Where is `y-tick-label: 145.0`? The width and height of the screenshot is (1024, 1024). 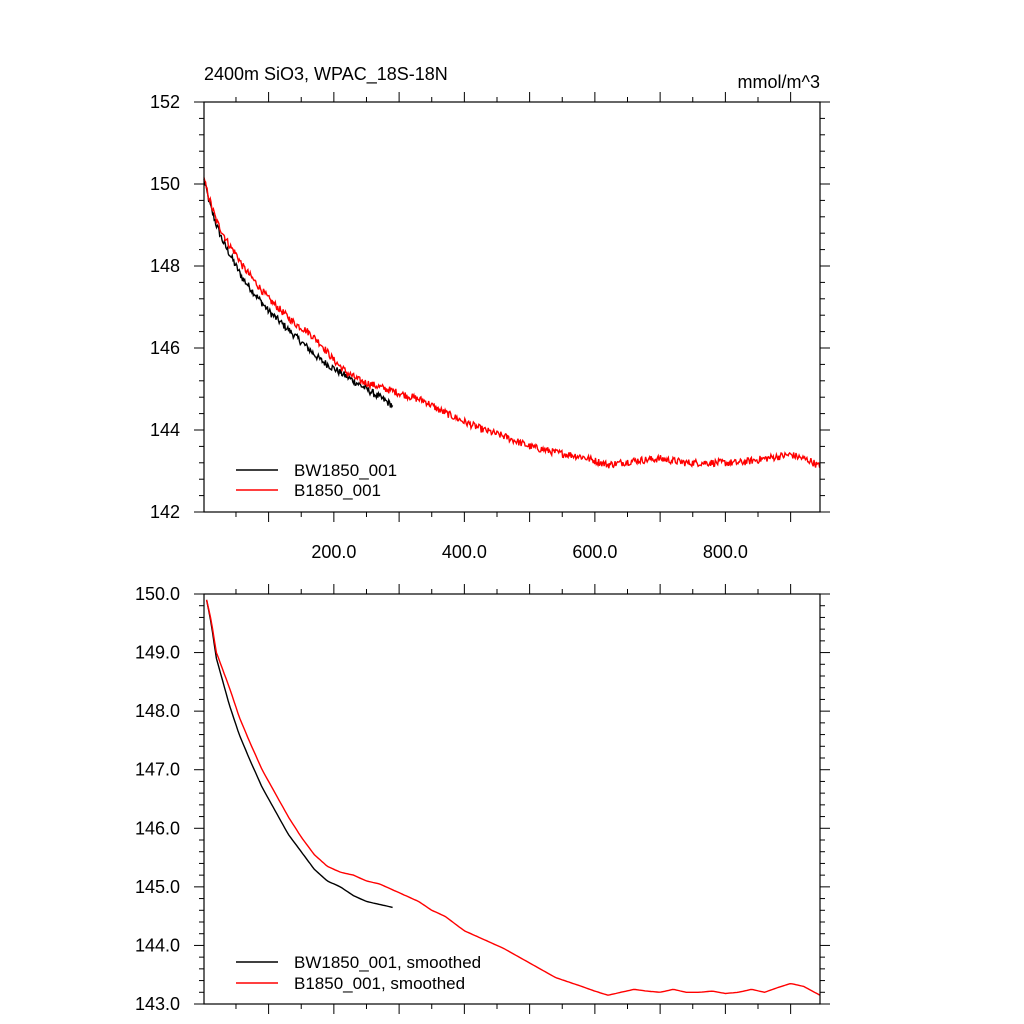 y-tick-label: 145.0 is located at coordinates (157, 887).